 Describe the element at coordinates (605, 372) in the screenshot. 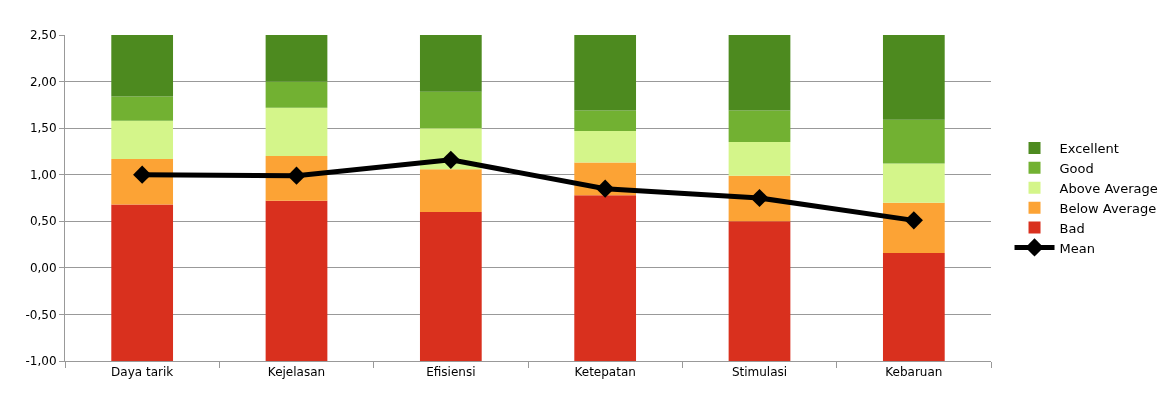

I see `x-tick-label: Ketepatan` at that location.